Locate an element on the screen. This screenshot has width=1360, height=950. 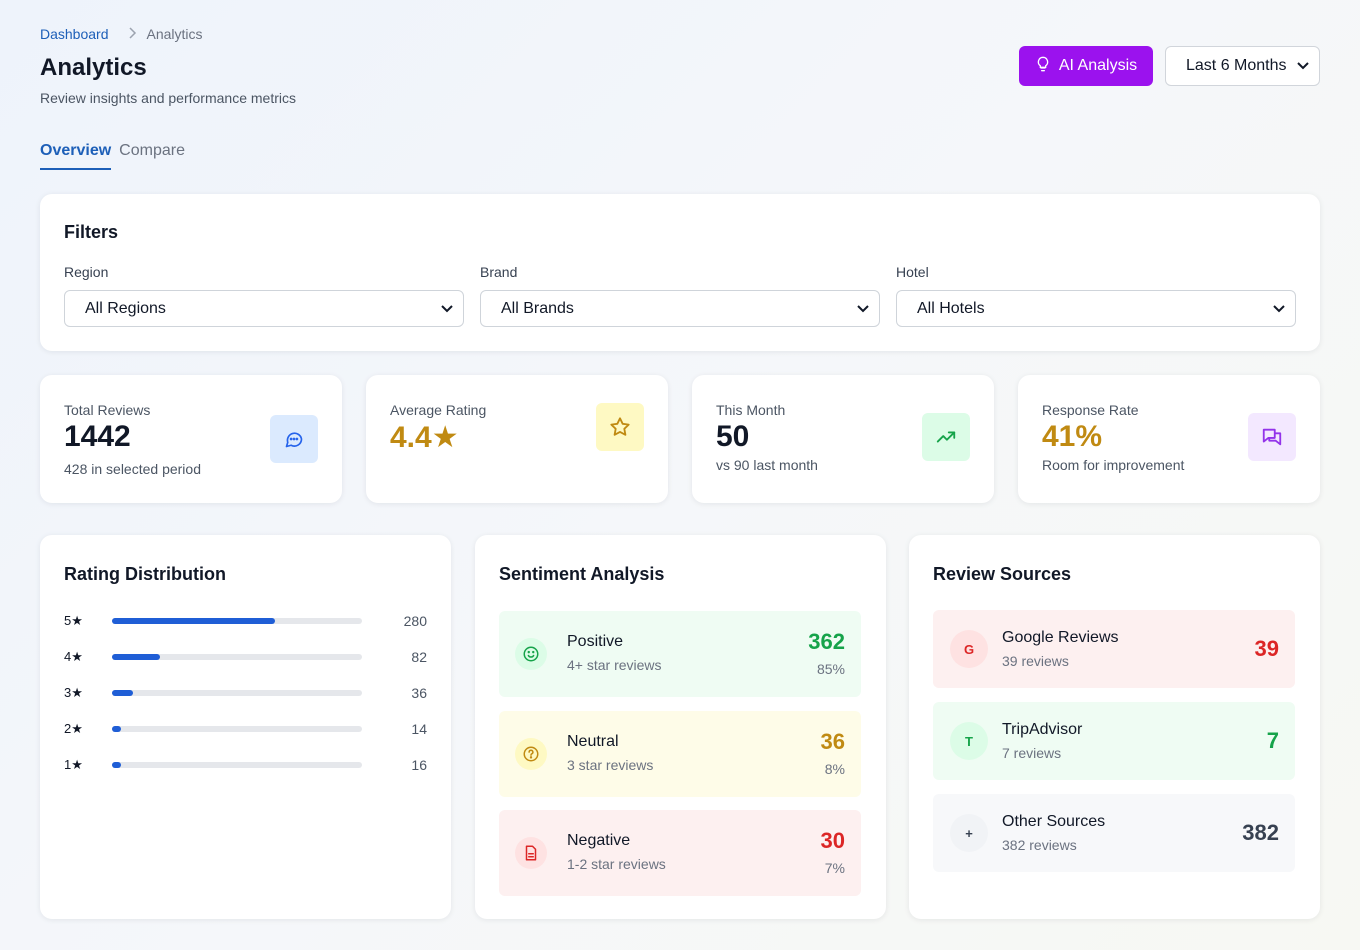
source-item-other: + Other Sources 382 reviews 382 is located at coordinates (1114, 833).